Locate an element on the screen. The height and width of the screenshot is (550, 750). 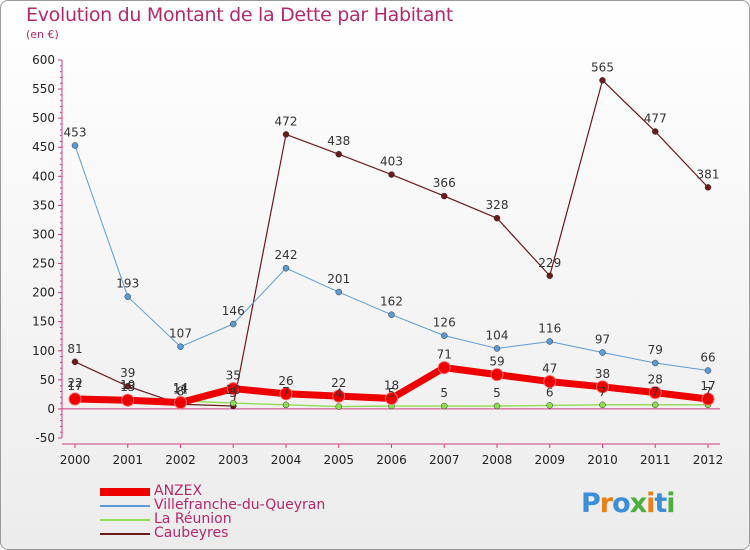
data-label: 15 is located at coordinates (127, 387).